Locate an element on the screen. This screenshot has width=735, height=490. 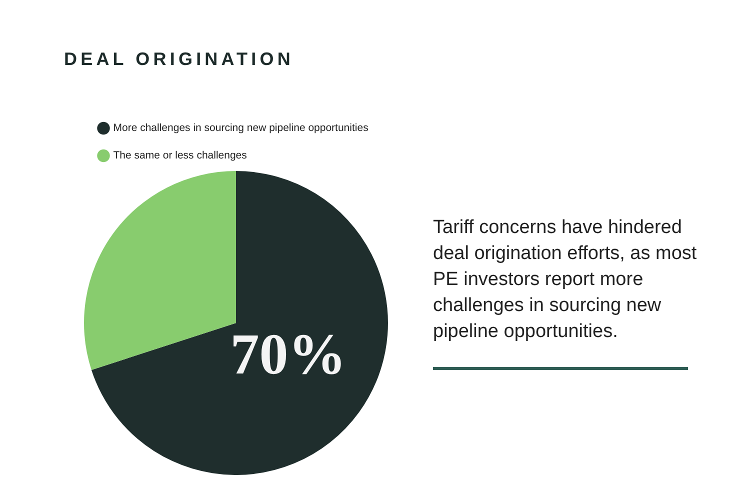
chart-title: DEAL ORIGINATION is located at coordinates (179, 59).